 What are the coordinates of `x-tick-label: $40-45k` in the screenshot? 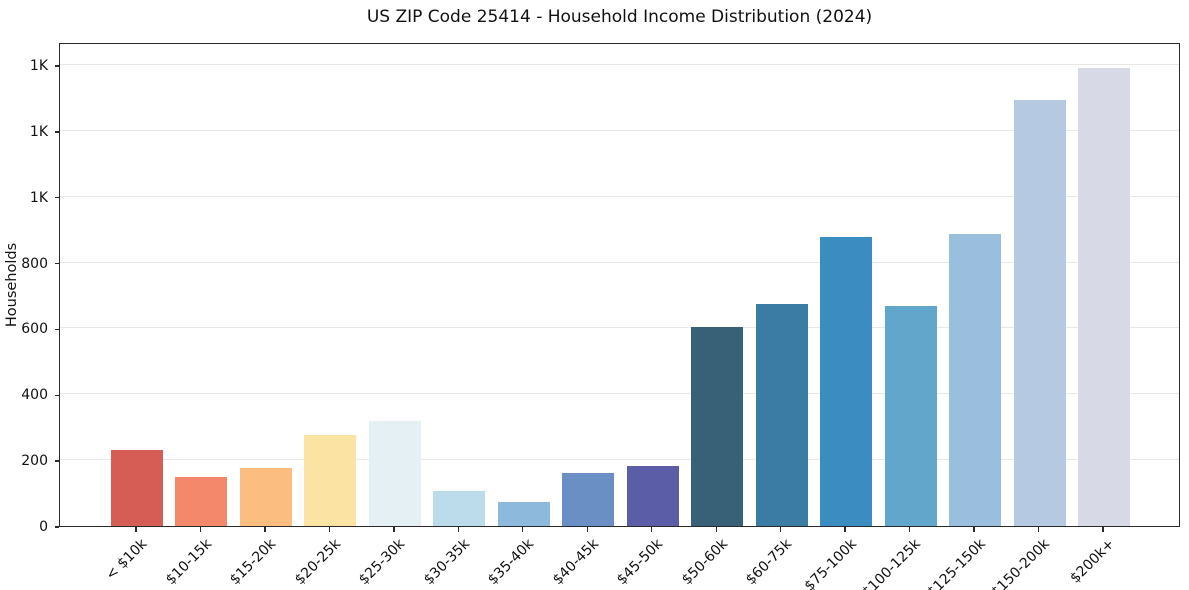 It's located at (575, 562).